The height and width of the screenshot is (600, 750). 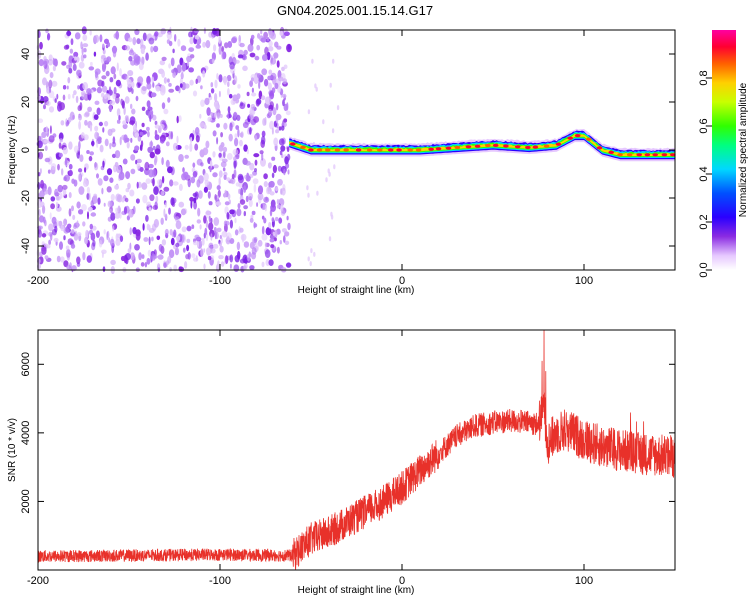 I want to click on spectrogram-signal-track, so click(x=482, y=145).